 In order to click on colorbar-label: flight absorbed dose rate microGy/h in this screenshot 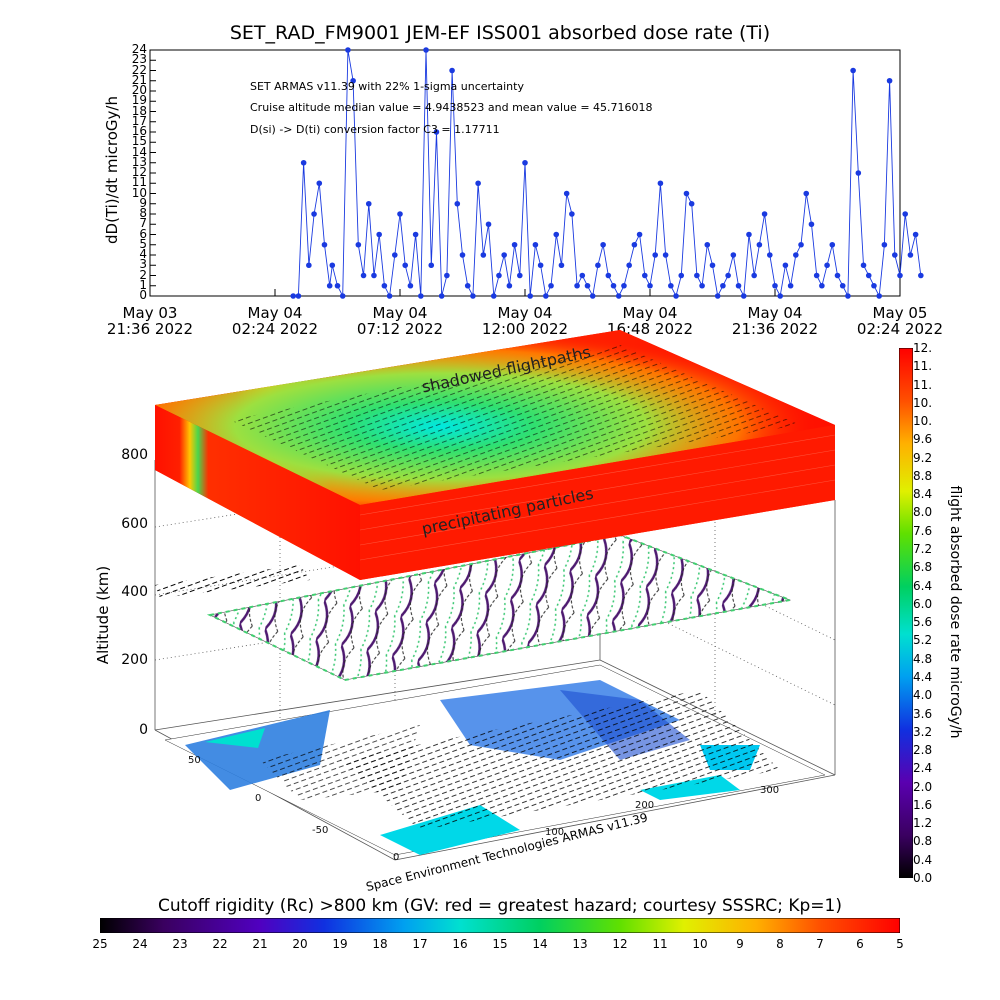, I will do `click(955, 612)`.